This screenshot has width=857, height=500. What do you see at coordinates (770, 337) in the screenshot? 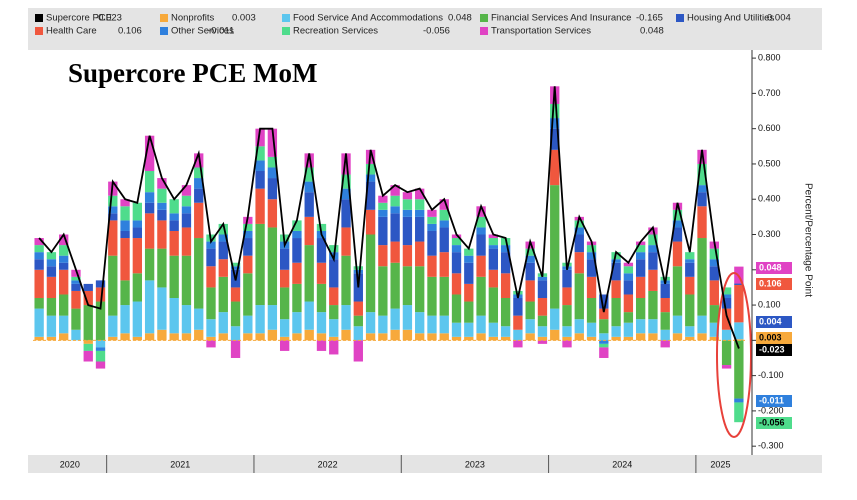
I see `value-tag-label: 0.003` at bounding box center [770, 337].